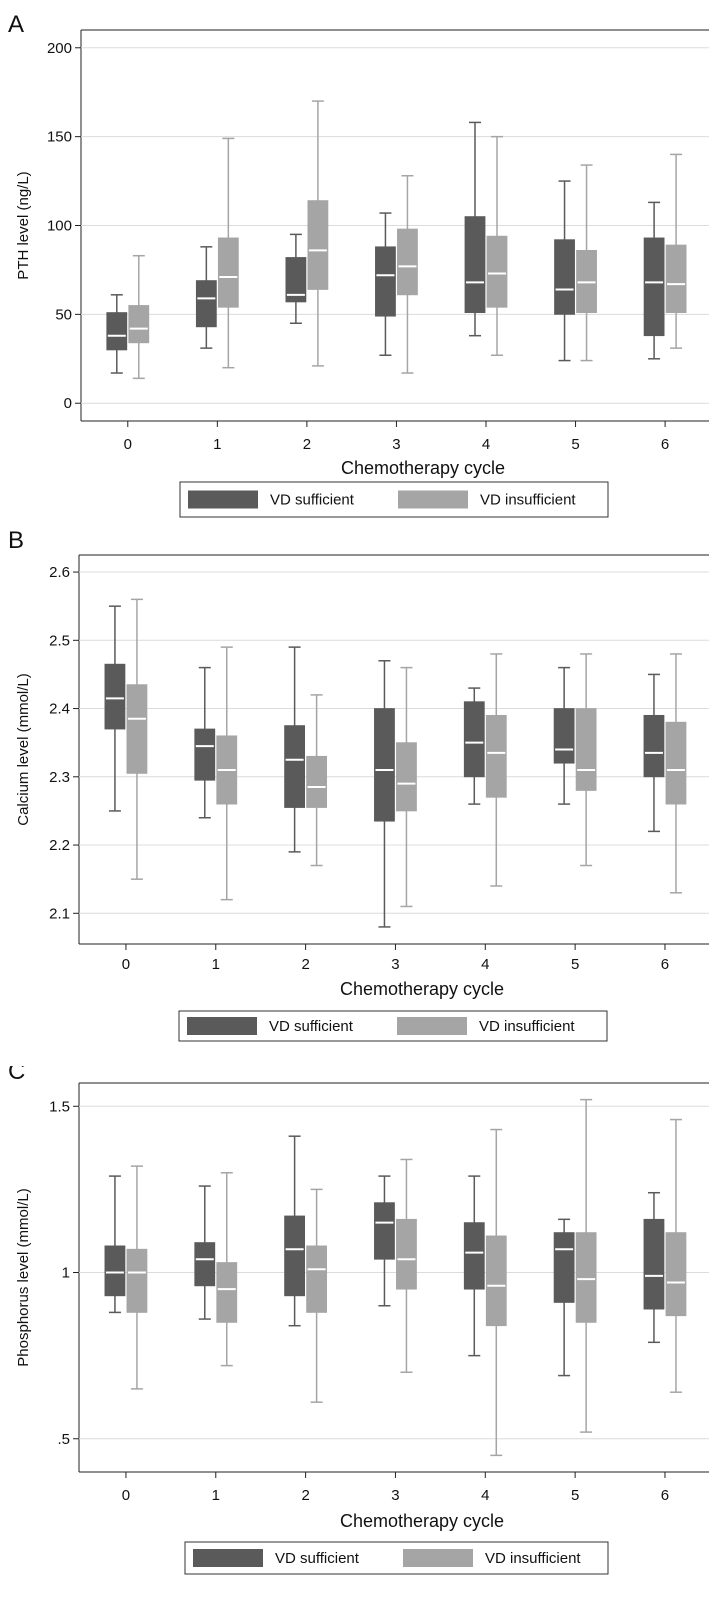 The image size is (709, 1597). Describe the element at coordinates (16, 24) in the screenshot. I see `panel-label: A` at that location.